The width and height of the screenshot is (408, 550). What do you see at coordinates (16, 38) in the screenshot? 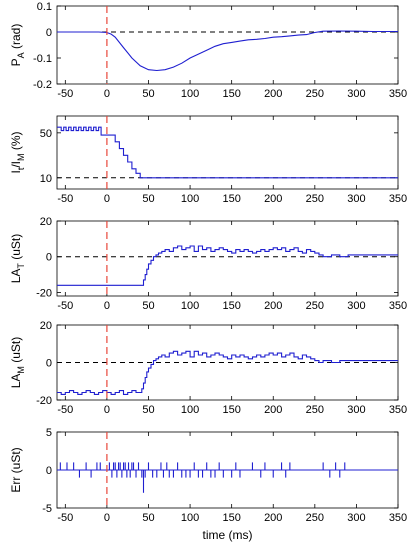
I see `y-axis-label-part: (rad)` at bounding box center [16, 38].